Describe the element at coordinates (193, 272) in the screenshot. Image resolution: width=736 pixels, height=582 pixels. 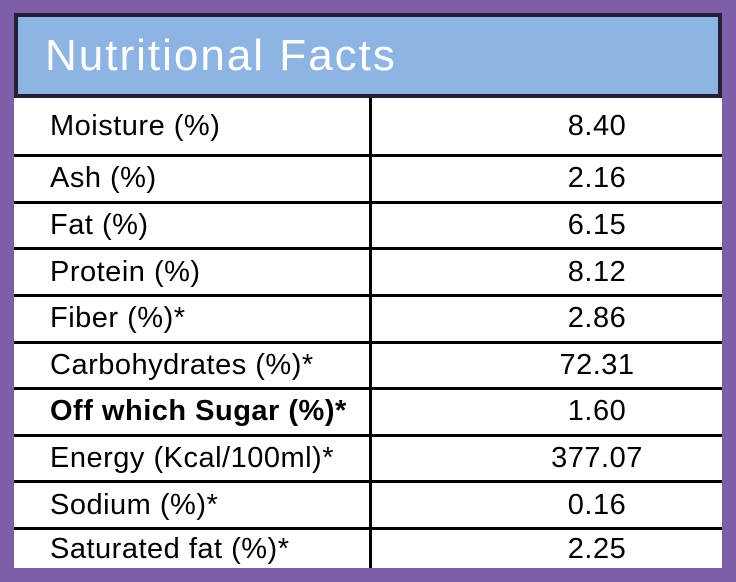
I see `row-label: Protein (%)` at that location.